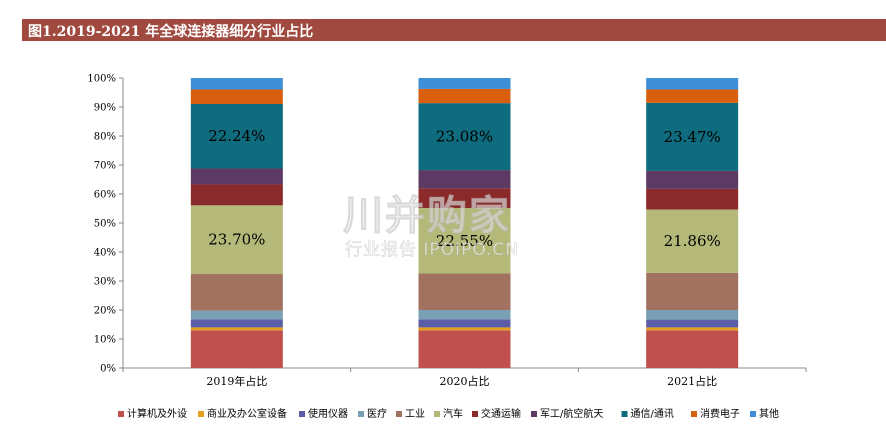  I want to click on y-tick-label: 30%, so click(105, 282).